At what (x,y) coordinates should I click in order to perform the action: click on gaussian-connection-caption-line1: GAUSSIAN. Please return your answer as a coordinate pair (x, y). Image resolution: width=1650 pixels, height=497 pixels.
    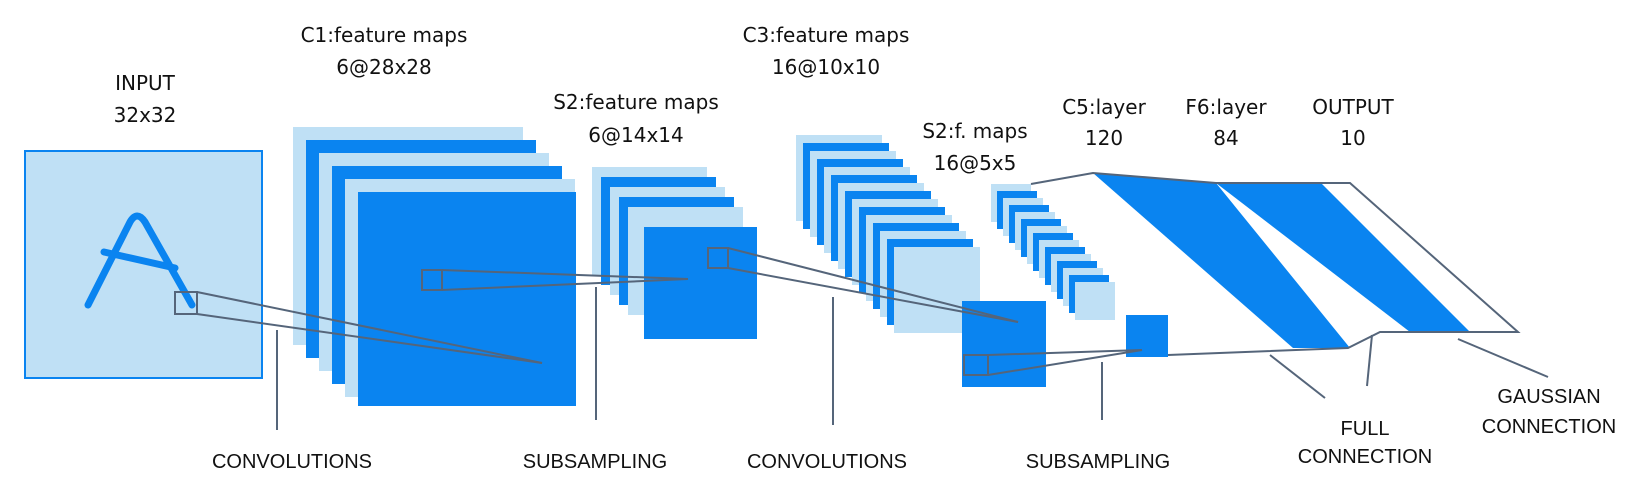
    Looking at the image, I should click on (1548, 397).